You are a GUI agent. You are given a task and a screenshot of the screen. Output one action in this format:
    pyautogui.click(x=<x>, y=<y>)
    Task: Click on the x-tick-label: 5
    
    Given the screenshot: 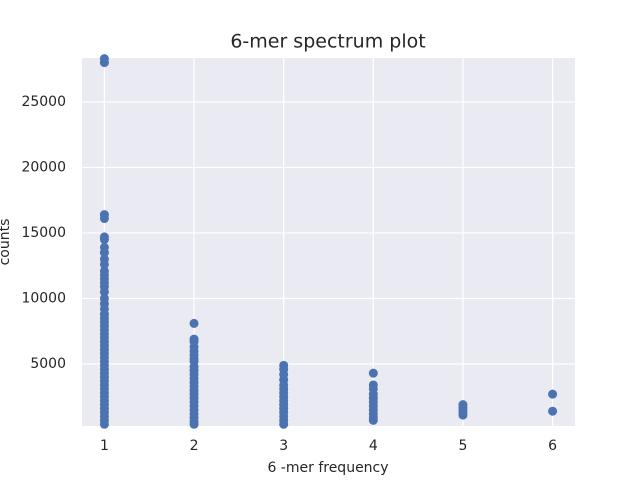 What is the action you would take?
    pyautogui.click(x=462, y=446)
    